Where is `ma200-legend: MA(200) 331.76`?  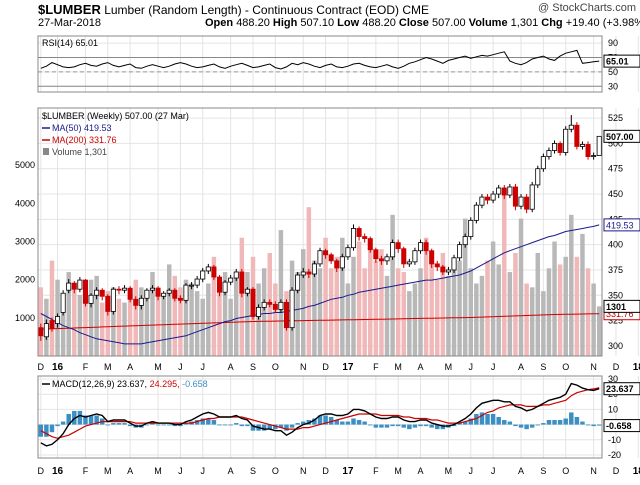 ma200-legend: MA(200) 331.76 is located at coordinates (84, 140).